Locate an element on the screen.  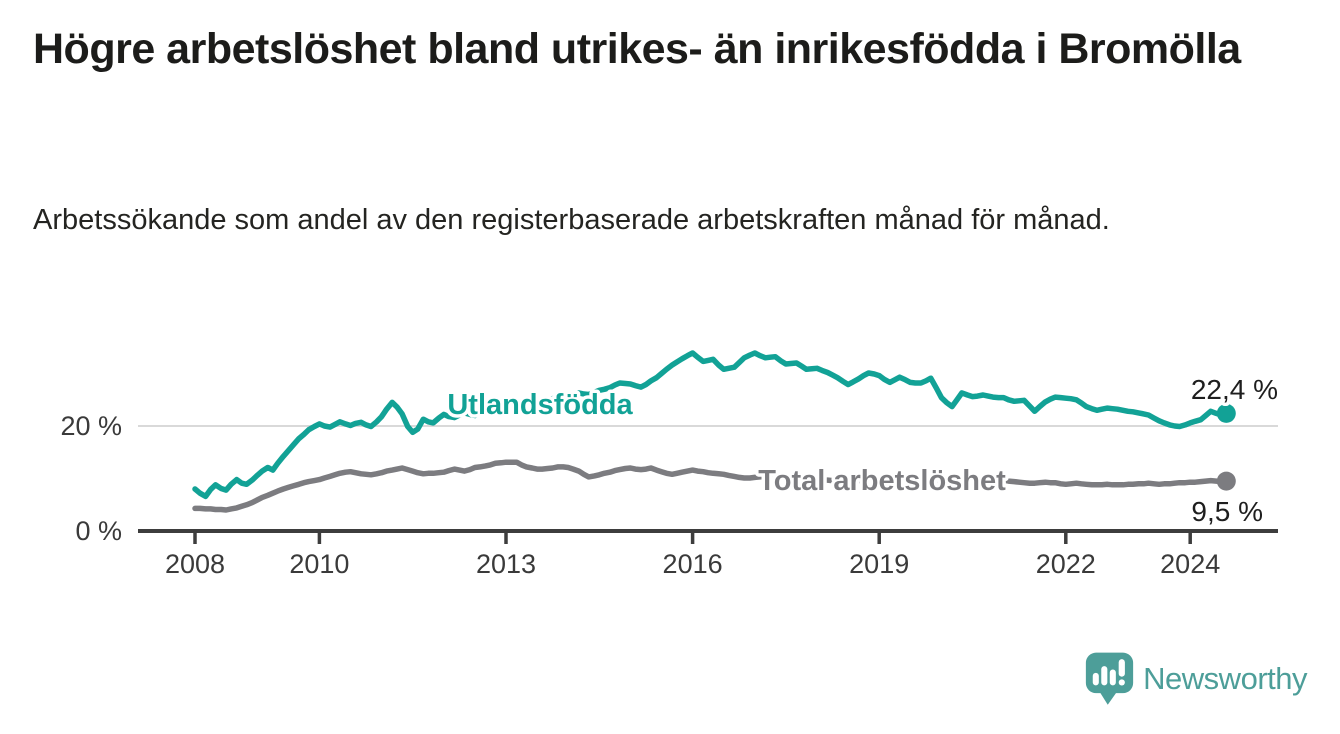
x-tick-label-2019: 2019 is located at coordinates (879, 564).